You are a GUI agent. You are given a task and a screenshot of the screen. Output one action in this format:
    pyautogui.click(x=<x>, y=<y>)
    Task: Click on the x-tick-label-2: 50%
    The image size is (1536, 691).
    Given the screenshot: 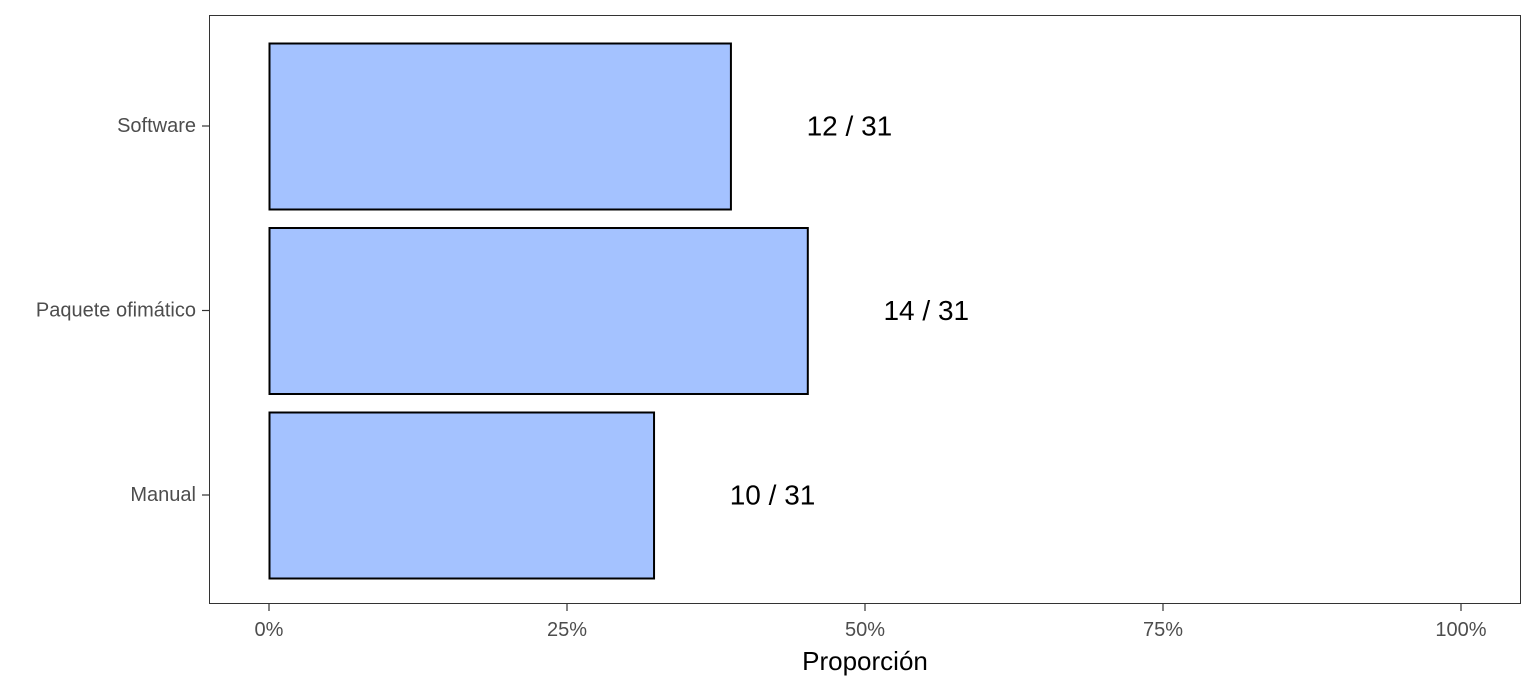 What is the action you would take?
    pyautogui.click(x=865, y=630)
    